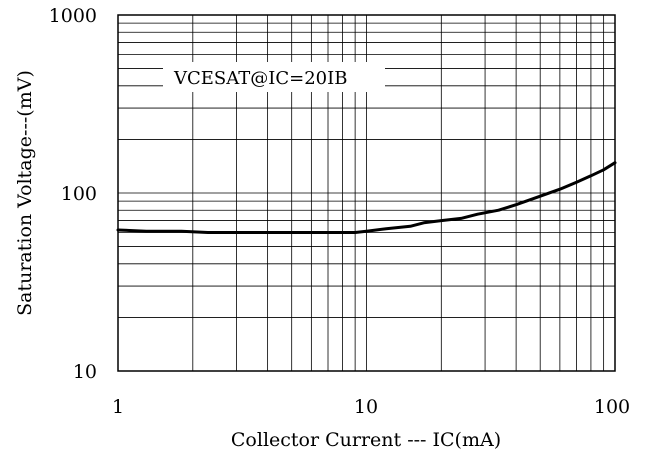 The height and width of the screenshot is (455, 645). Describe the element at coordinates (260, 78) in the screenshot. I see `annotation-label: VCESAT@IC=20IB` at that location.